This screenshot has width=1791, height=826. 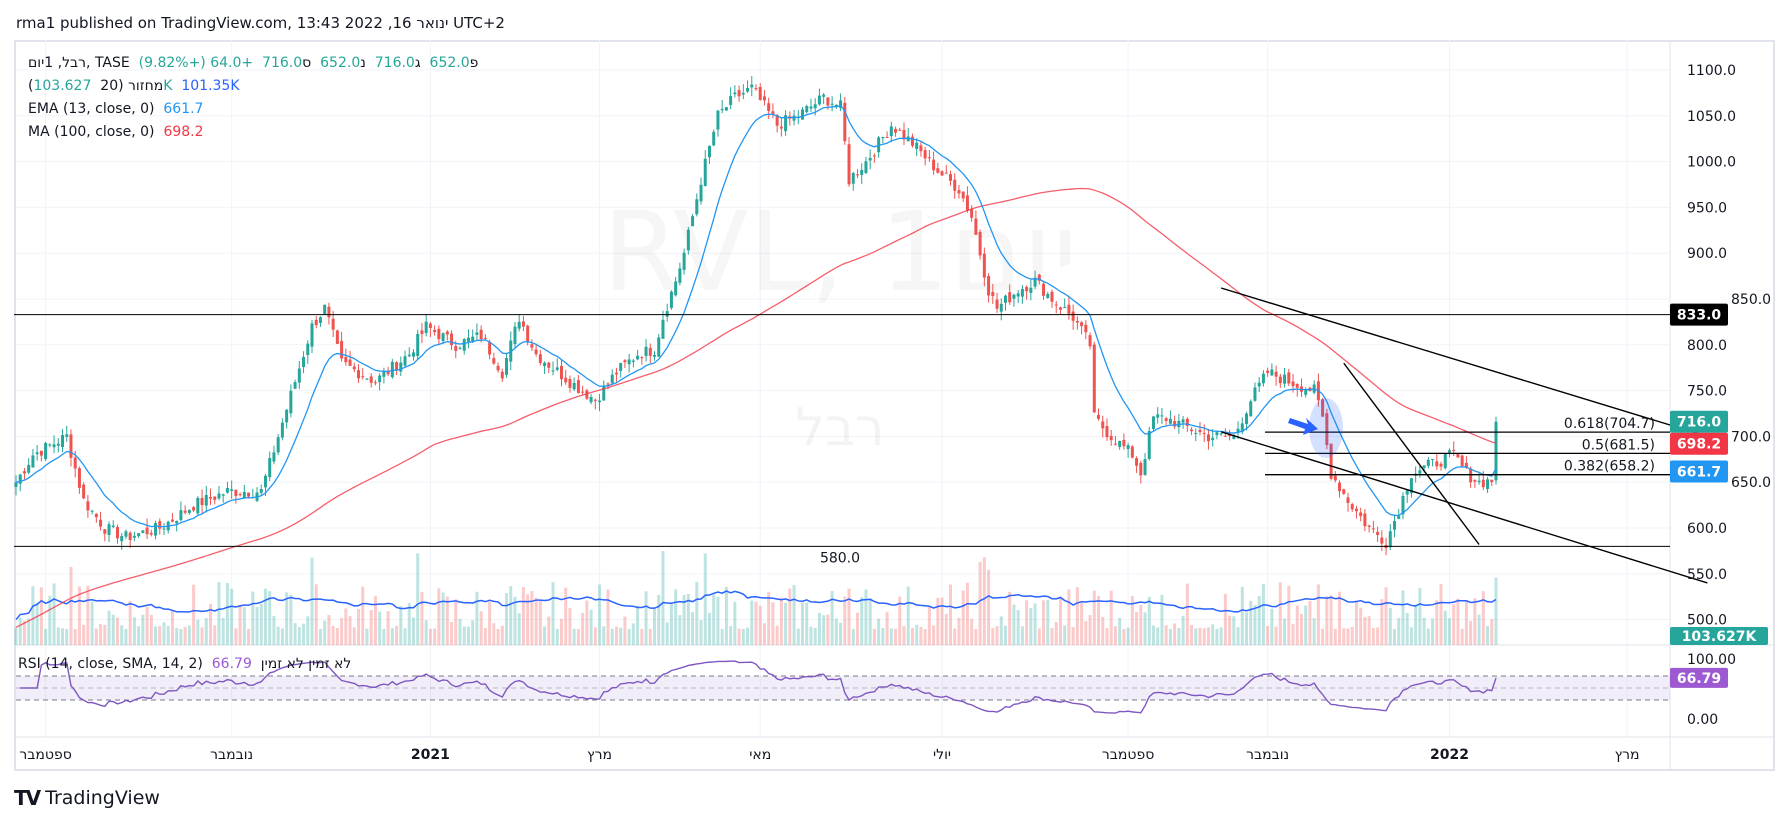 I want to click on fib-level-label: 0.5(681.5), so click(x=1618, y=445).